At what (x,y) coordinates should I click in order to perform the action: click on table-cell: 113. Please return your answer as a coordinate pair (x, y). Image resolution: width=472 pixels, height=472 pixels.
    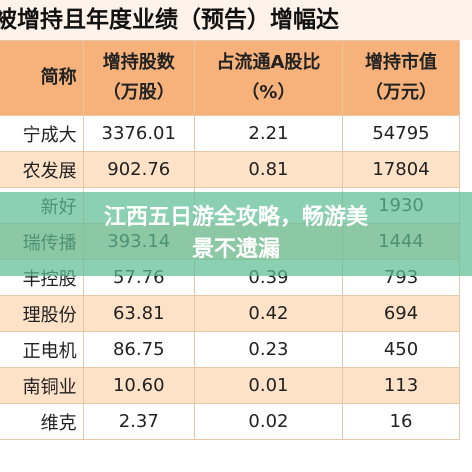
    Looking at the image, I should click on (401, 385).